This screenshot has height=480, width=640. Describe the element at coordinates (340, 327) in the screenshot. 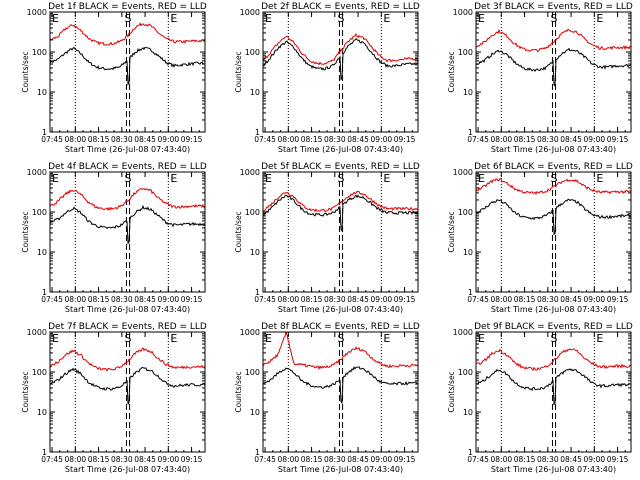

I see `panel-title: Det 8f BLACK = Events, RED = LLD` at that location.